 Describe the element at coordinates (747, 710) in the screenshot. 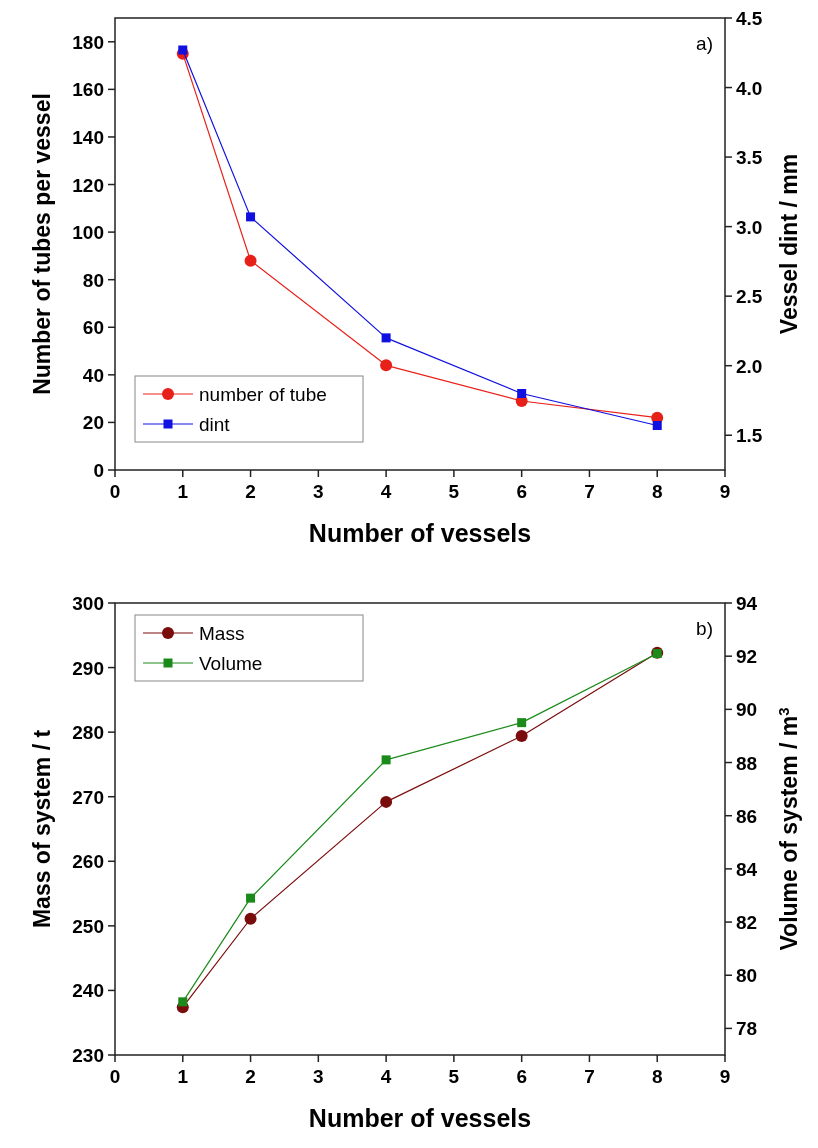

I see `y2-tick-label: 90` at that location.